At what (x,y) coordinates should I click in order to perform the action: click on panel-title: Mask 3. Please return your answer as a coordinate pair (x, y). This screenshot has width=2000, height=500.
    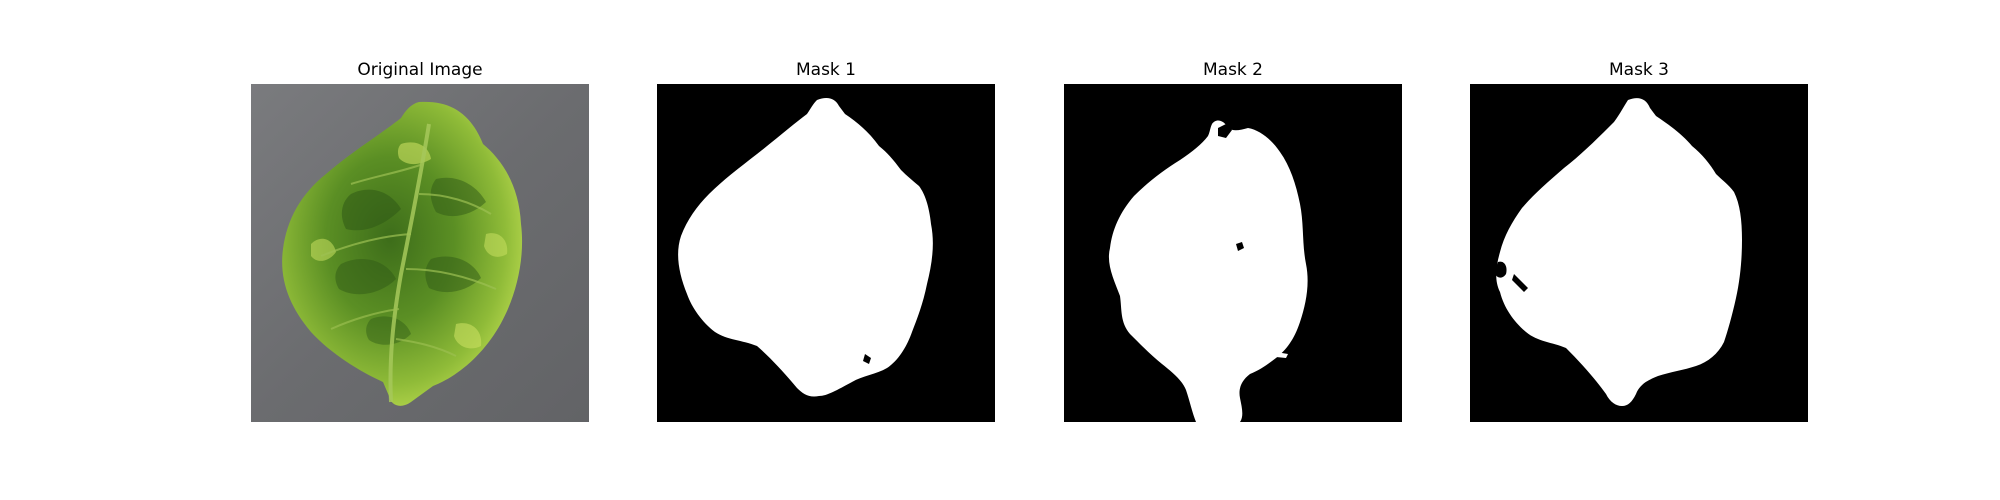
    Looking at the image, I should click on (1638, 70).